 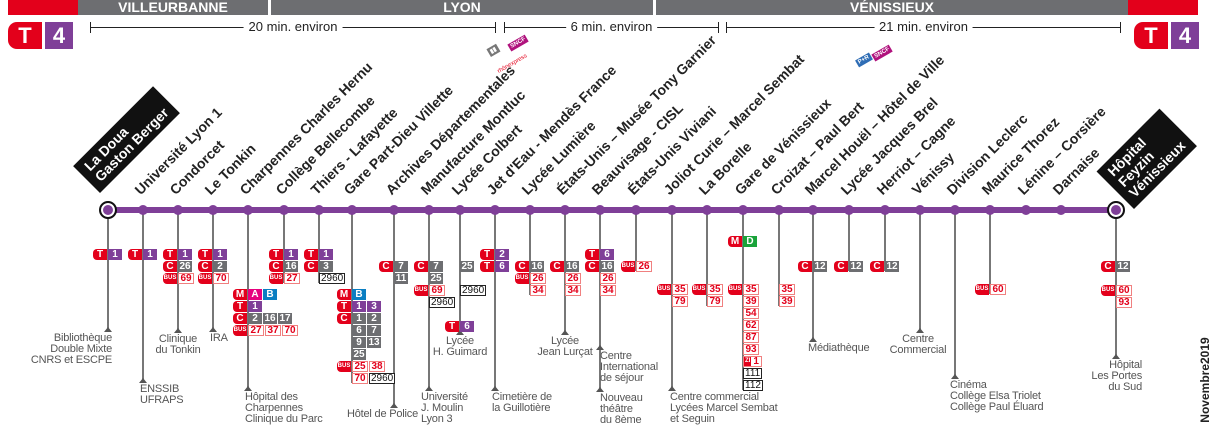 What do you see at coordinates (326, 266) in the screenshot?
I see `chrono-line-badge: 3` at bounding box center [326, 266].